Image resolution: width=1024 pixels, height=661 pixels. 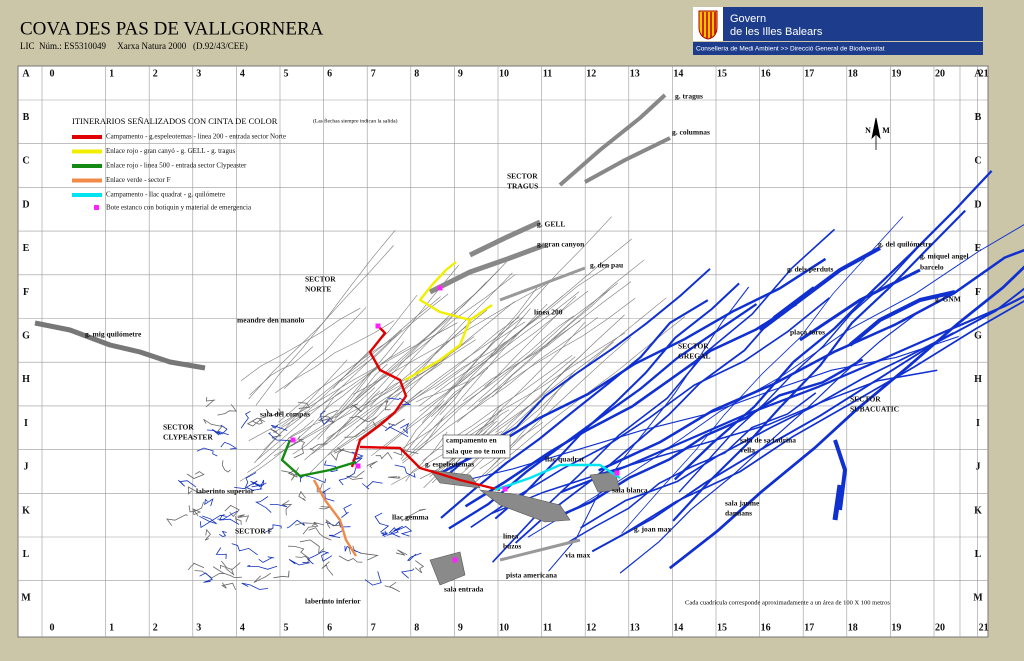 What do you see at coordinates (627, 160) in the screenshot?
I see `gallery` at bounding box center [627, 160].